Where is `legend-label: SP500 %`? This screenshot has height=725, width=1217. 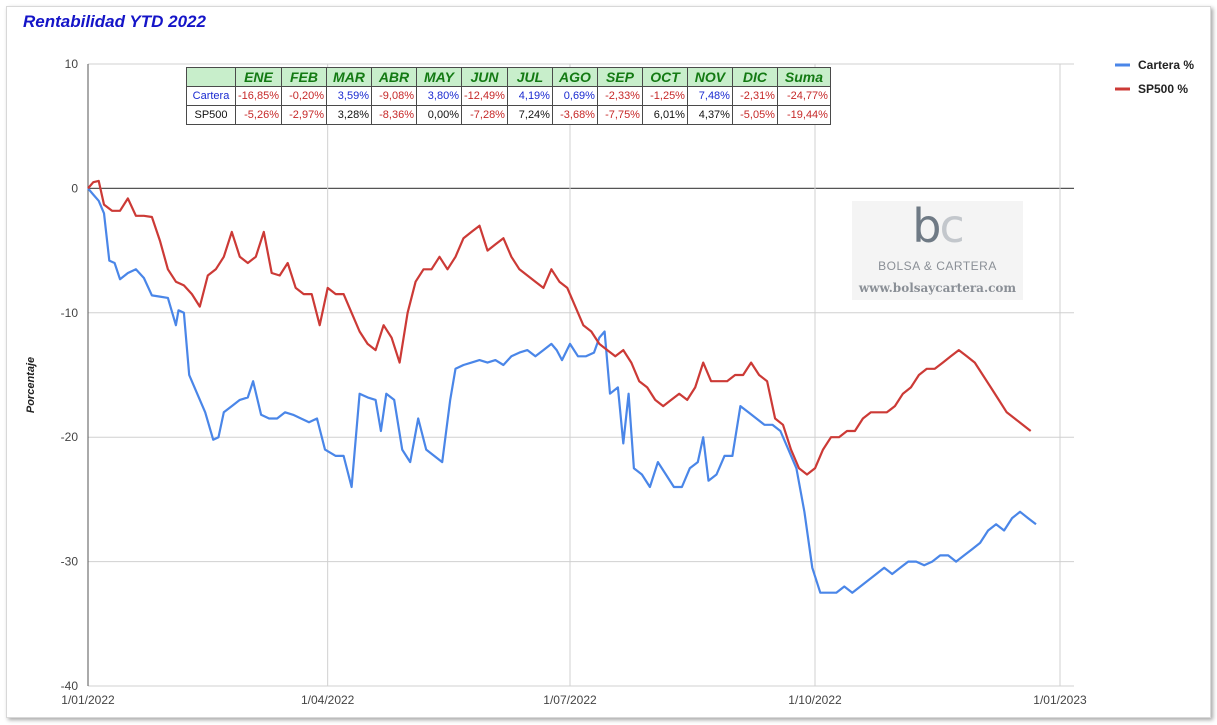
legend-label: SP500 % is located at coordinates (1163, 89).